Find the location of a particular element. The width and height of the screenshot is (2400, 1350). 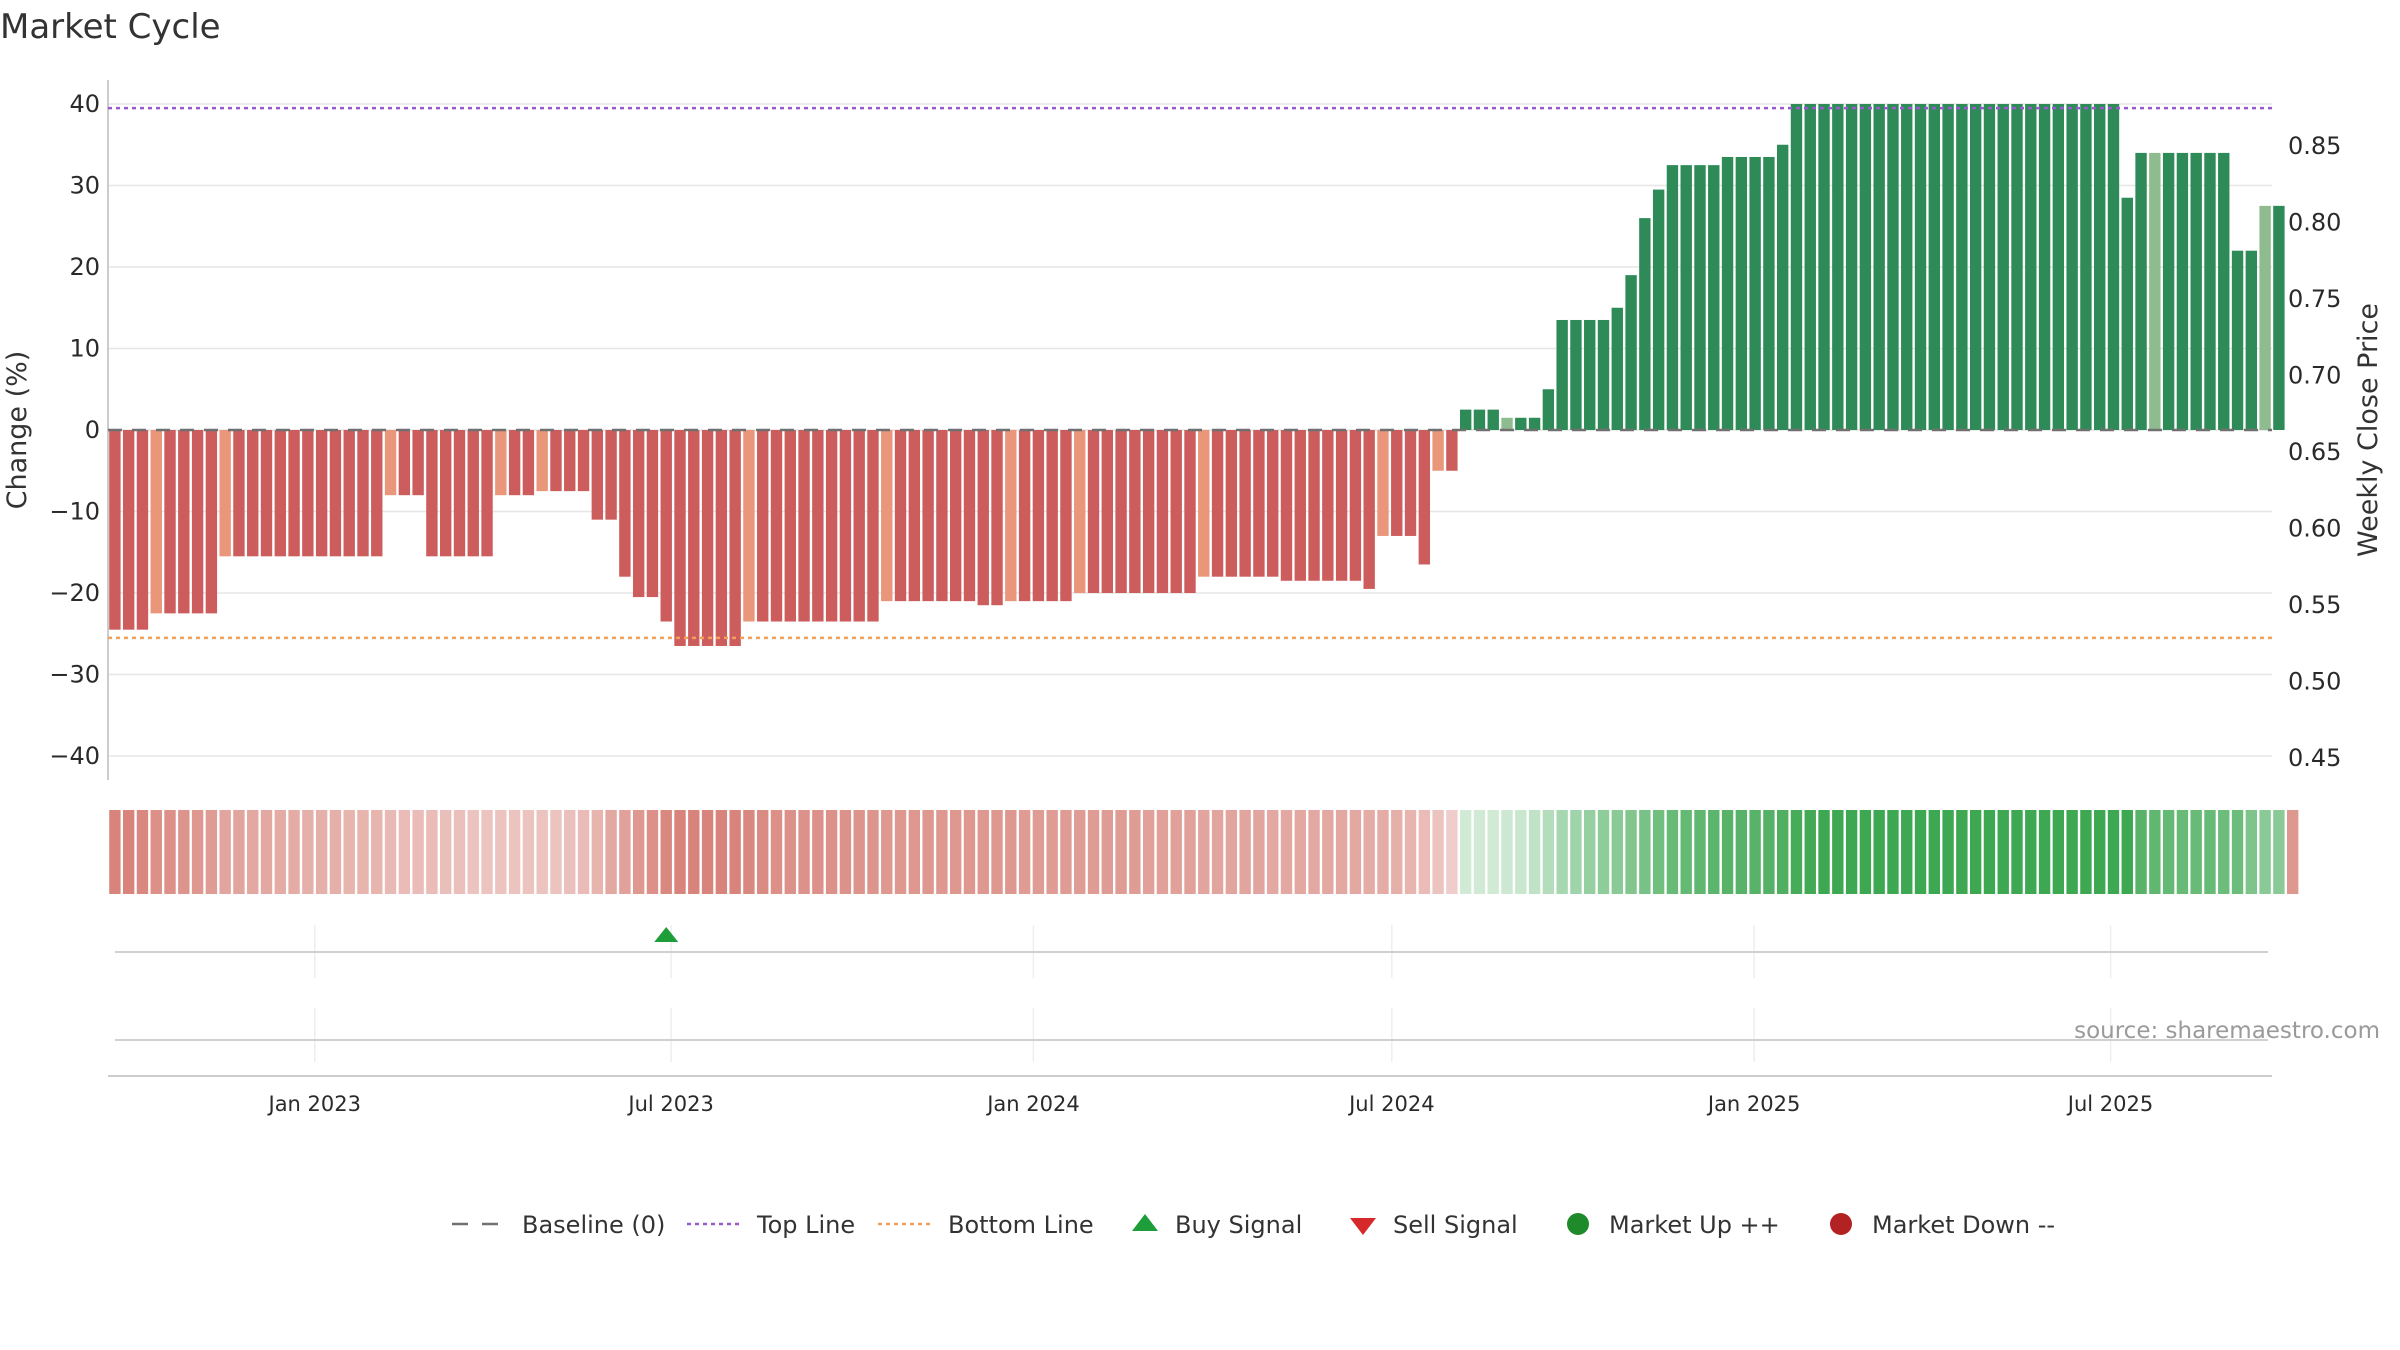

legend-item: Buy Signal is located at coordinates (1217, 1225).